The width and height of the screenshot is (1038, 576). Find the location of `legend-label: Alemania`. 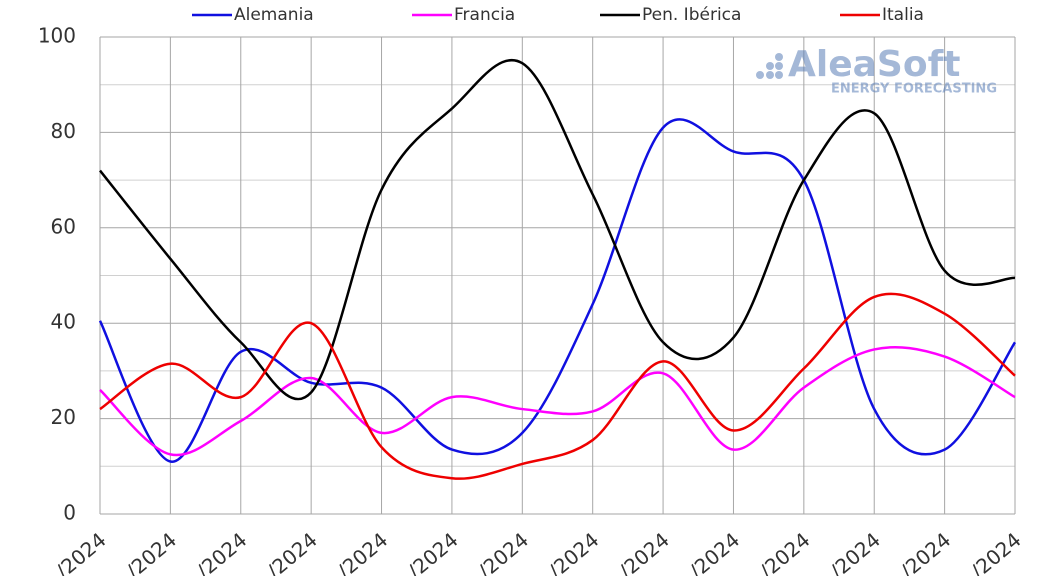

legend-label: Alemania is located at coordinates (274, 15).